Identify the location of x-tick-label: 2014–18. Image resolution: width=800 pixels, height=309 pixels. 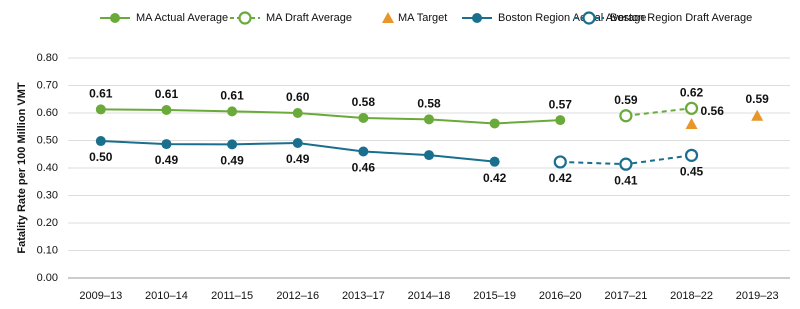
(429, 296).